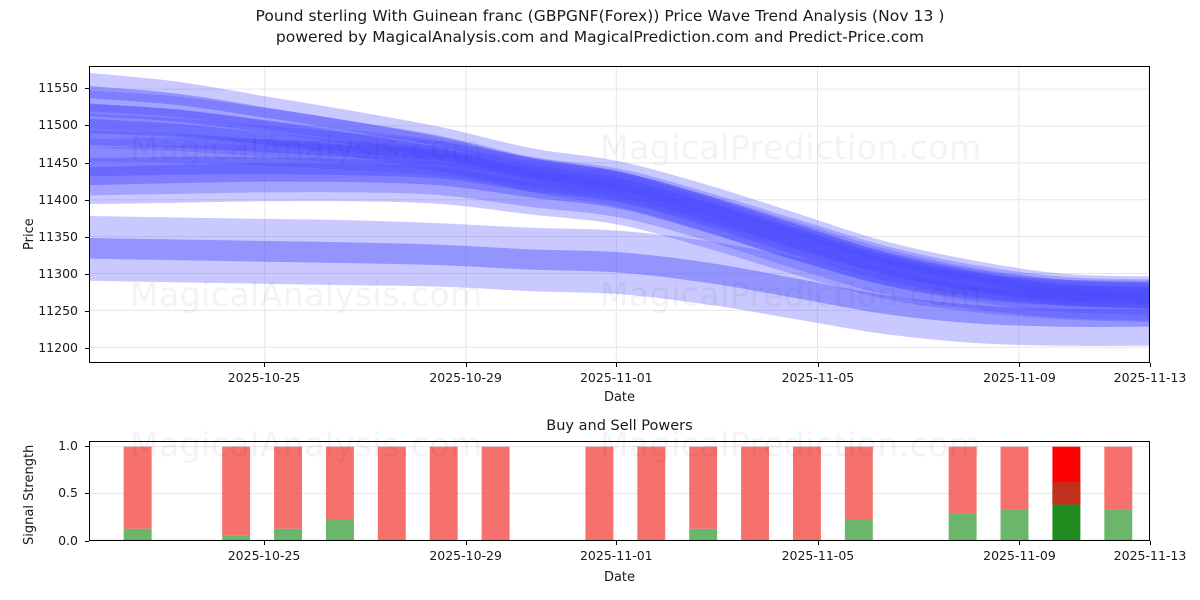 Image resolution: width=1200 pixels, height=600 pixels. Describe the element at coordinates (29, 234) in the screenshot. I see `price-axis-label: Price` at that location.